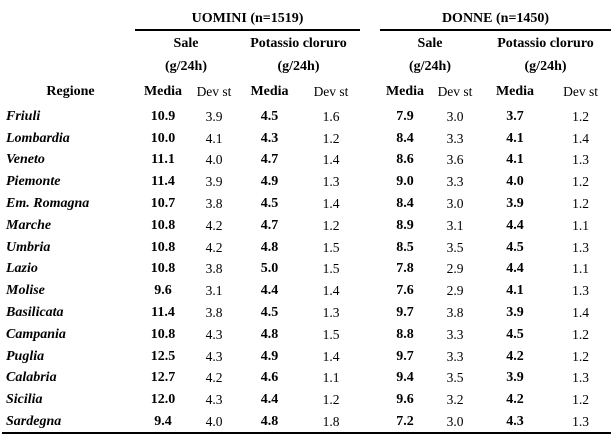 Image resolution: width=613 pixels, height=442 pixels. What do you see at coordinates (455, 160) in the screenshot?
I see `devst-value-cell: 3.6` at bounding box center [455, 160].